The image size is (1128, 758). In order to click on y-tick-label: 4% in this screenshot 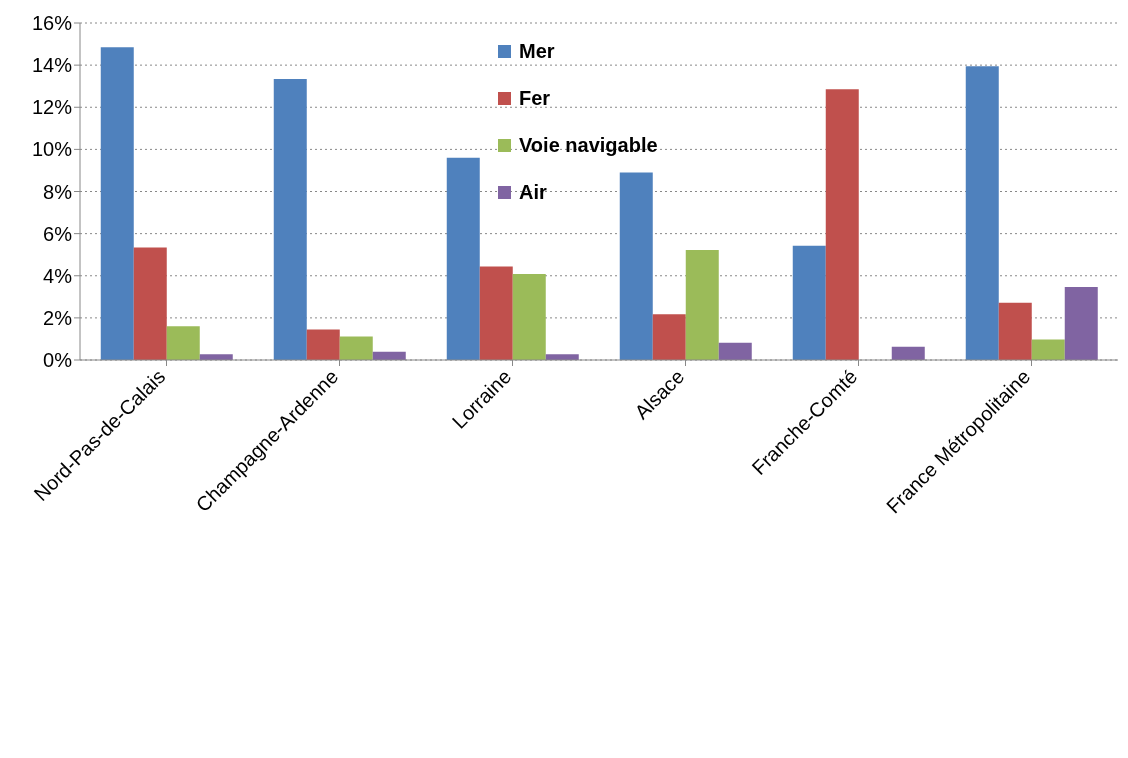, I will do `click(58, 275)`.